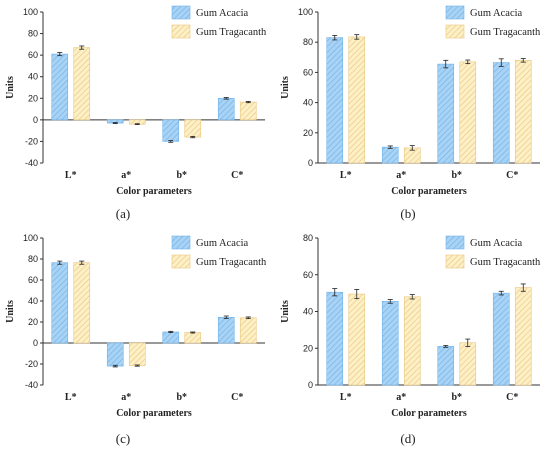  Describe the element at coordinates (123, 213) in the screenshot. I see `panel-label: (a)` at that location.